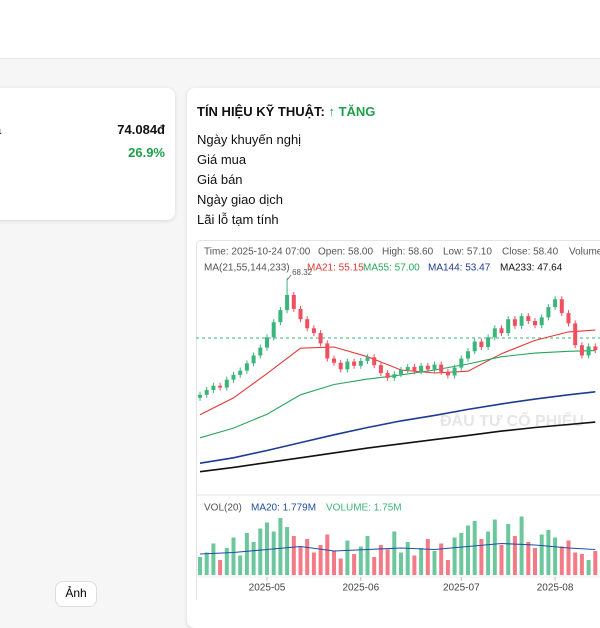 Image resolution: width=600 pixels, height=628 pixels. I want to click on trend: ↑ TĂNG, so click(351, 111).